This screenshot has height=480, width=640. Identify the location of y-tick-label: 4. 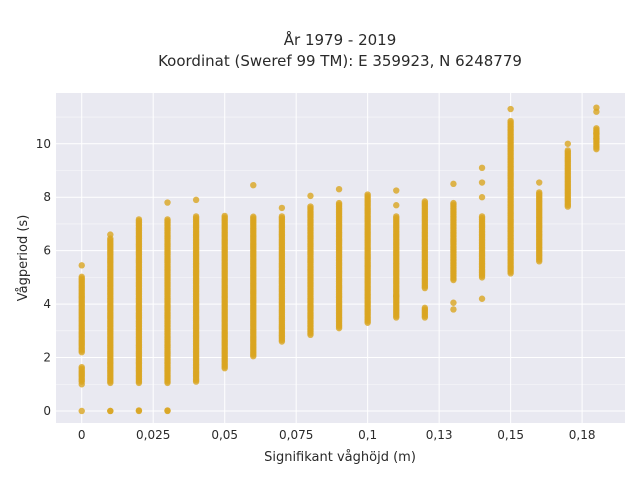
(47, 304).